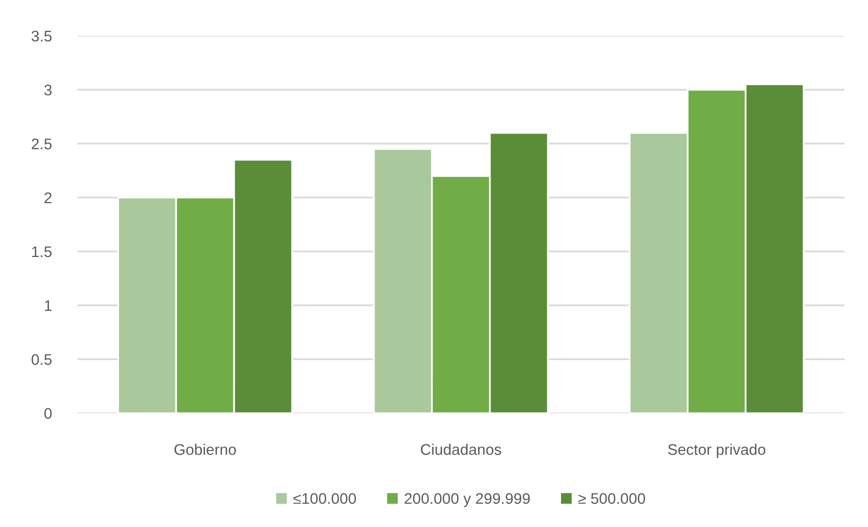 The image size is (868, 527). I want to click on x-tick-label: Sector privado, so click(717, 451).